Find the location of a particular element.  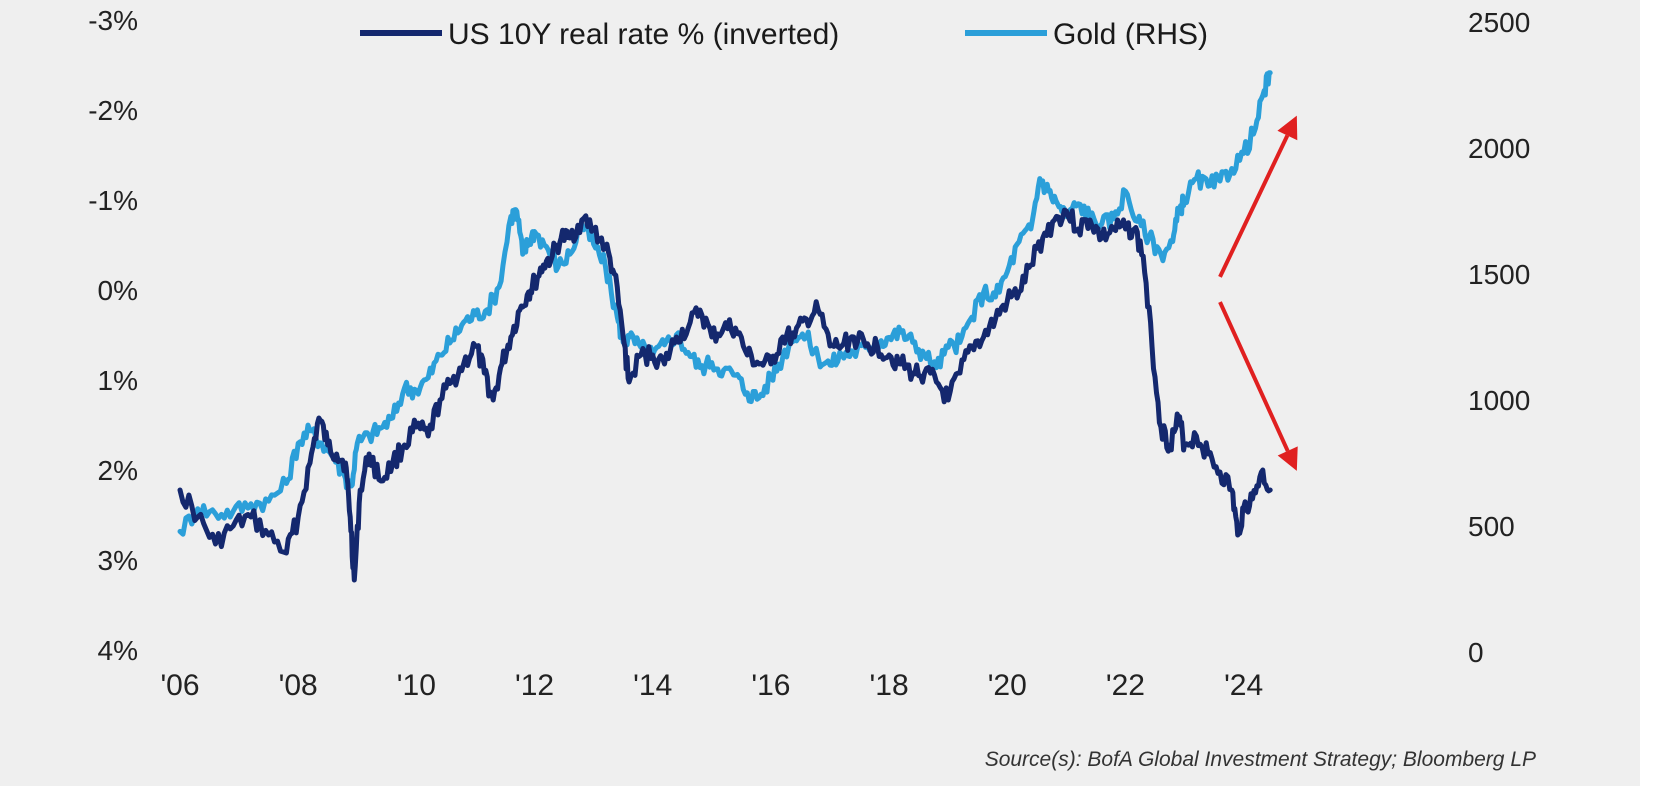

x-tick-label: '10 is located at coordinates (416, 685).